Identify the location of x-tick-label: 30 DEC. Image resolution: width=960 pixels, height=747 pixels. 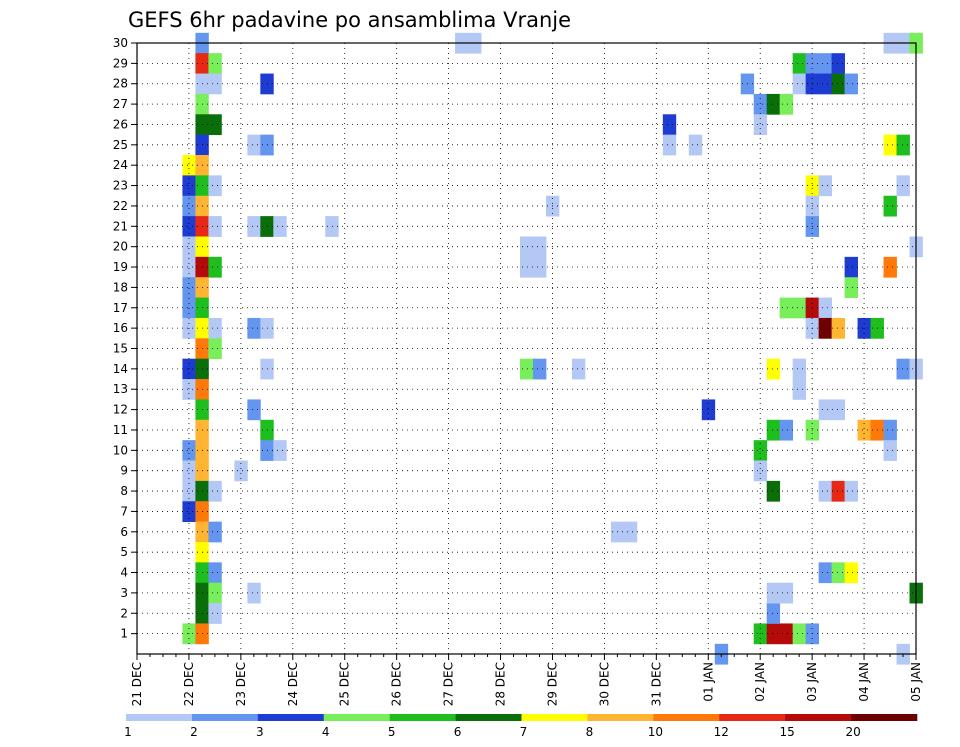
(604, 684).